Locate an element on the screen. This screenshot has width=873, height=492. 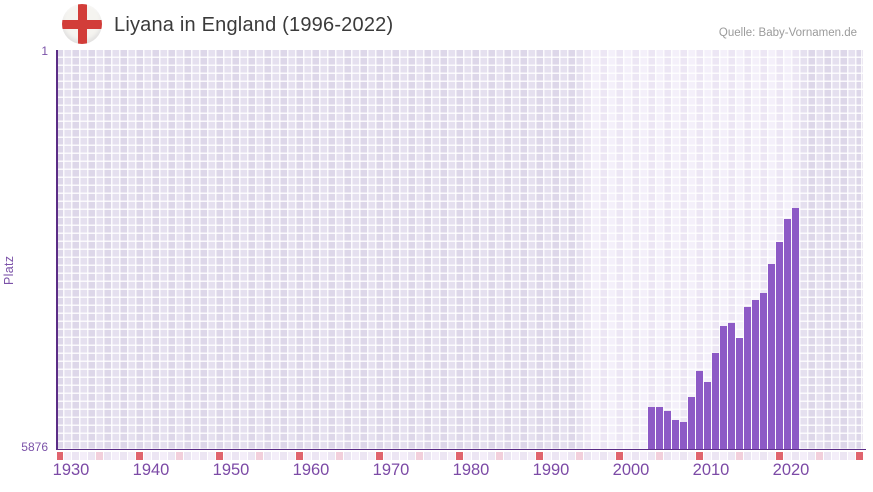
year-tick-1975 is located at coordinates (419, 455).